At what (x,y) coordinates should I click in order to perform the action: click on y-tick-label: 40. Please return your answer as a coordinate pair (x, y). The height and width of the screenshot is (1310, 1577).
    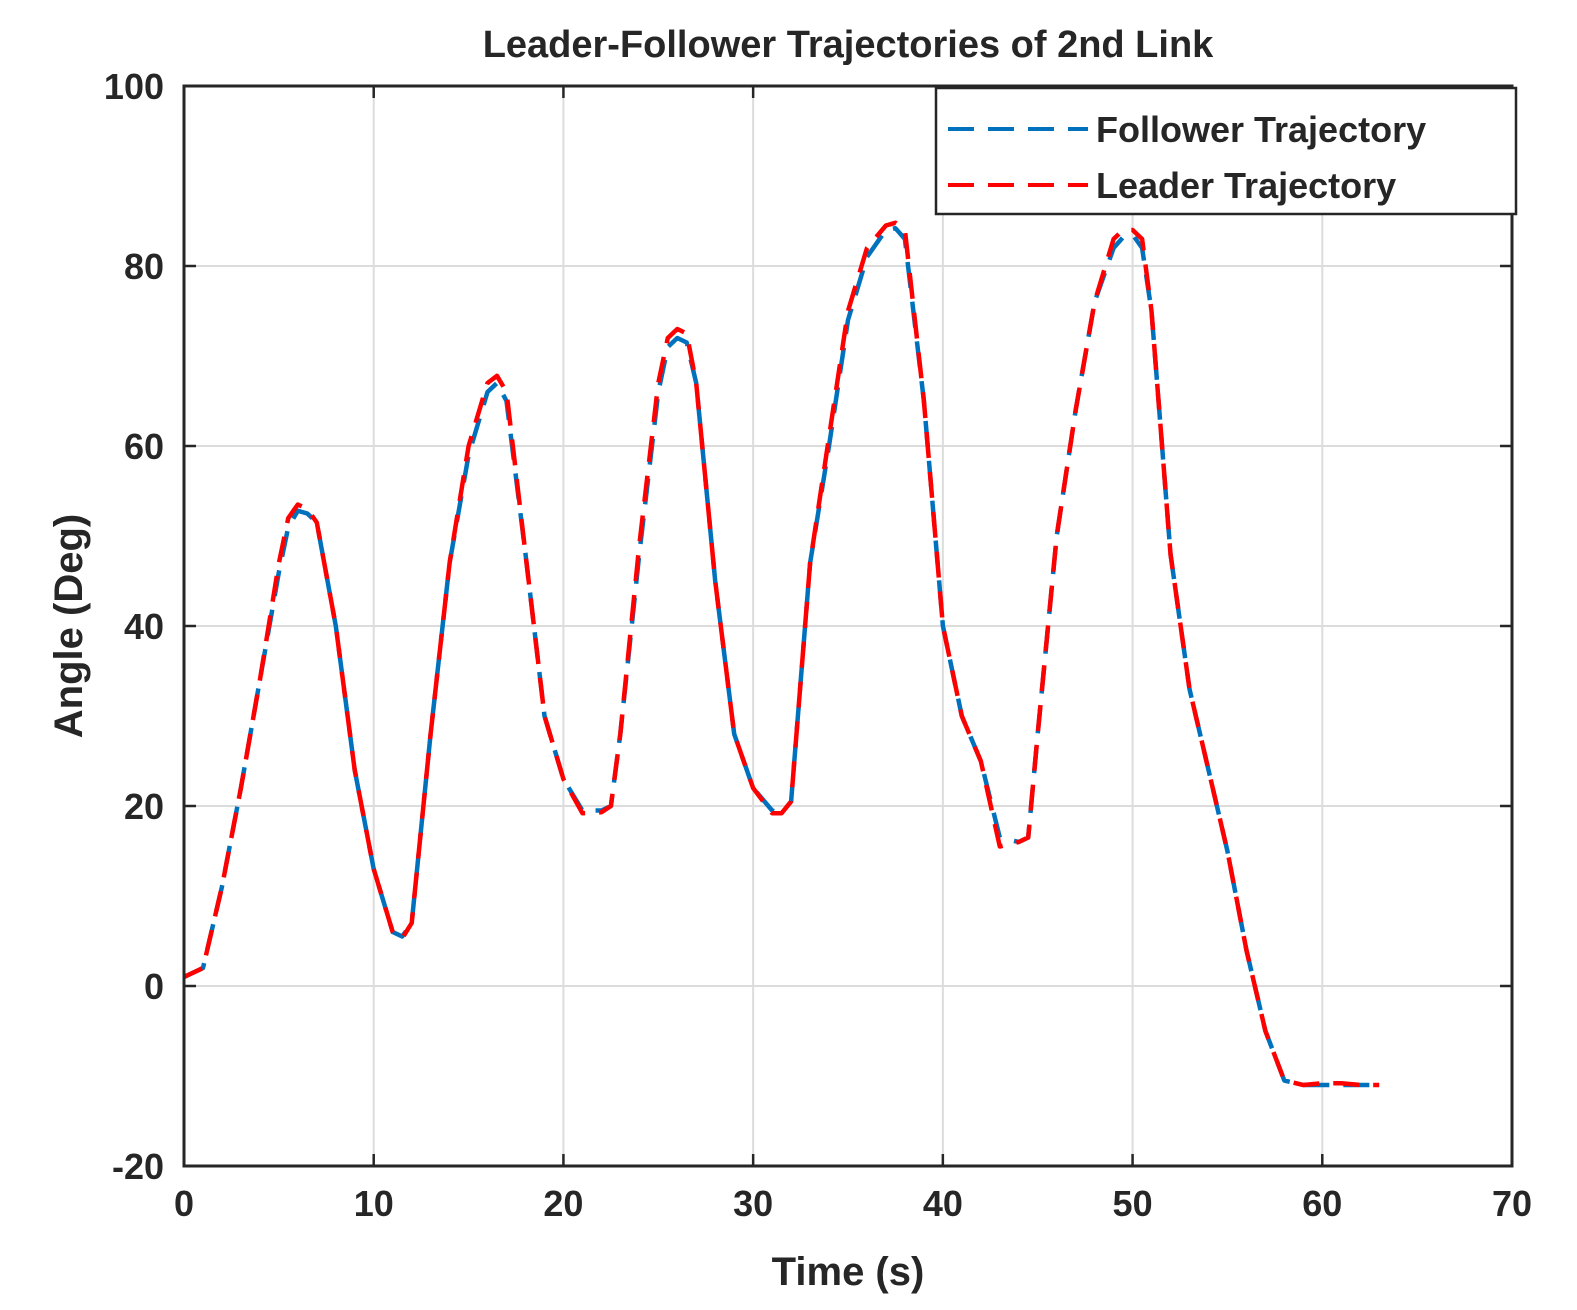
    Looking at the image, I should click on (144, 626).